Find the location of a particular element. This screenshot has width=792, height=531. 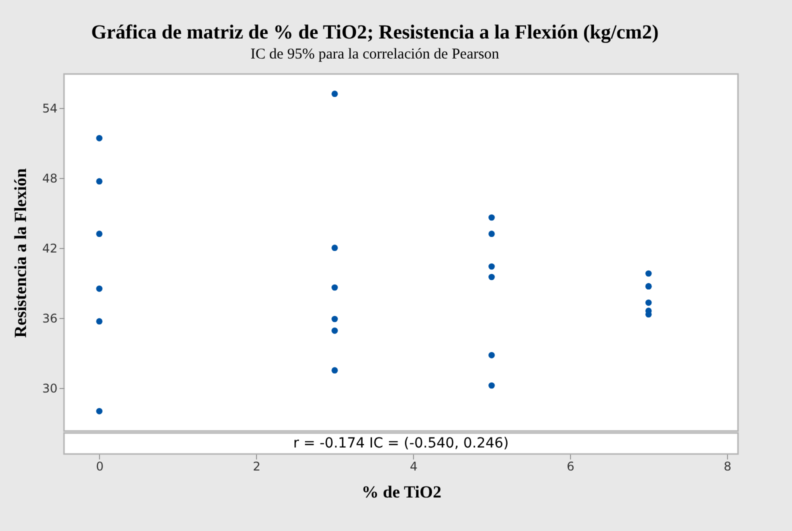

y-tick-label: 36 is located at coordinates (50, 318).